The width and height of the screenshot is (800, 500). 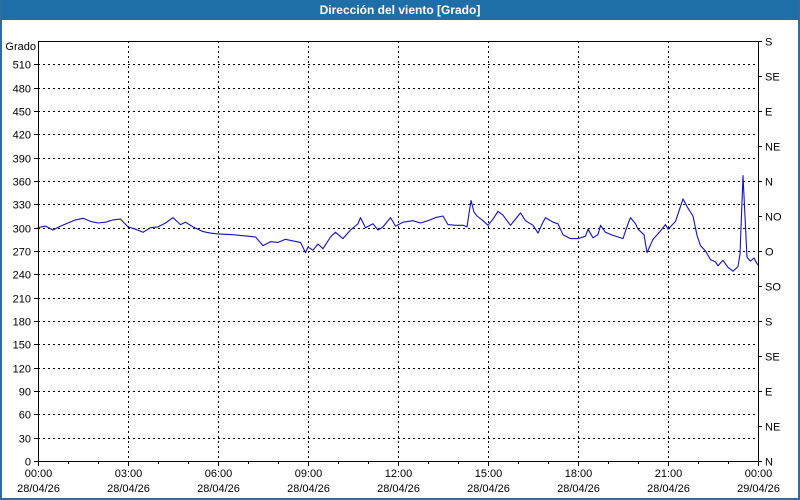 What do you see at coordinates (25, 440) in the screenshot?
I see `y-axis-tick-label: 30` at bounding box center [25, 440].